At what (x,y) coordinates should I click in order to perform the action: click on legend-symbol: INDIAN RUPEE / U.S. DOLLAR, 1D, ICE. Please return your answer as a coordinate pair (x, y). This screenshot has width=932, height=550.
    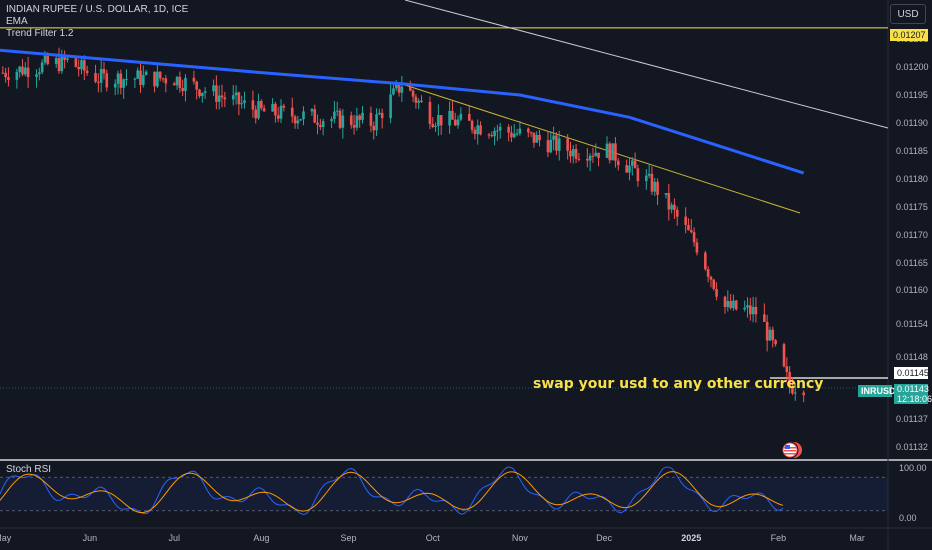
    Looking at the image, I should click on (97, 9).